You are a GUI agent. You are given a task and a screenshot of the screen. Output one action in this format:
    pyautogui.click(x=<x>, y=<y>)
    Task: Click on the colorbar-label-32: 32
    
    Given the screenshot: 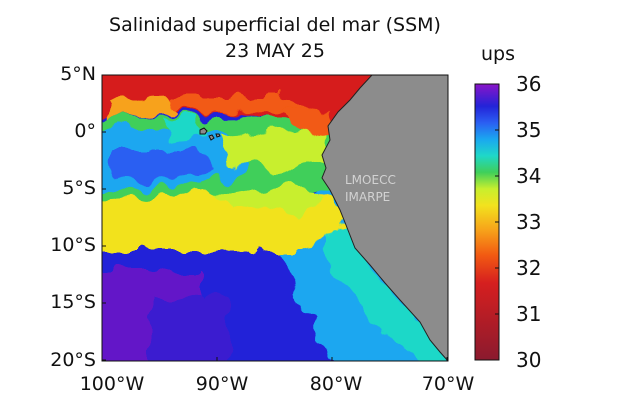 What is the action you would take?
    pyautogui.click(x=529, y=268)
    